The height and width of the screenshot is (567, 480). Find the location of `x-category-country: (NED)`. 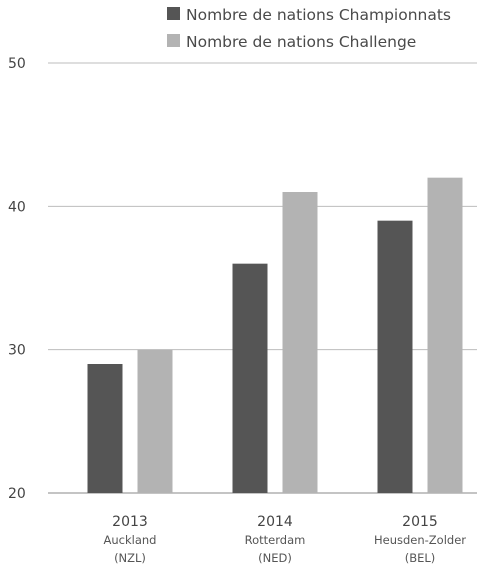

x-category-country: (NED) is located at coordinates (275, 558).